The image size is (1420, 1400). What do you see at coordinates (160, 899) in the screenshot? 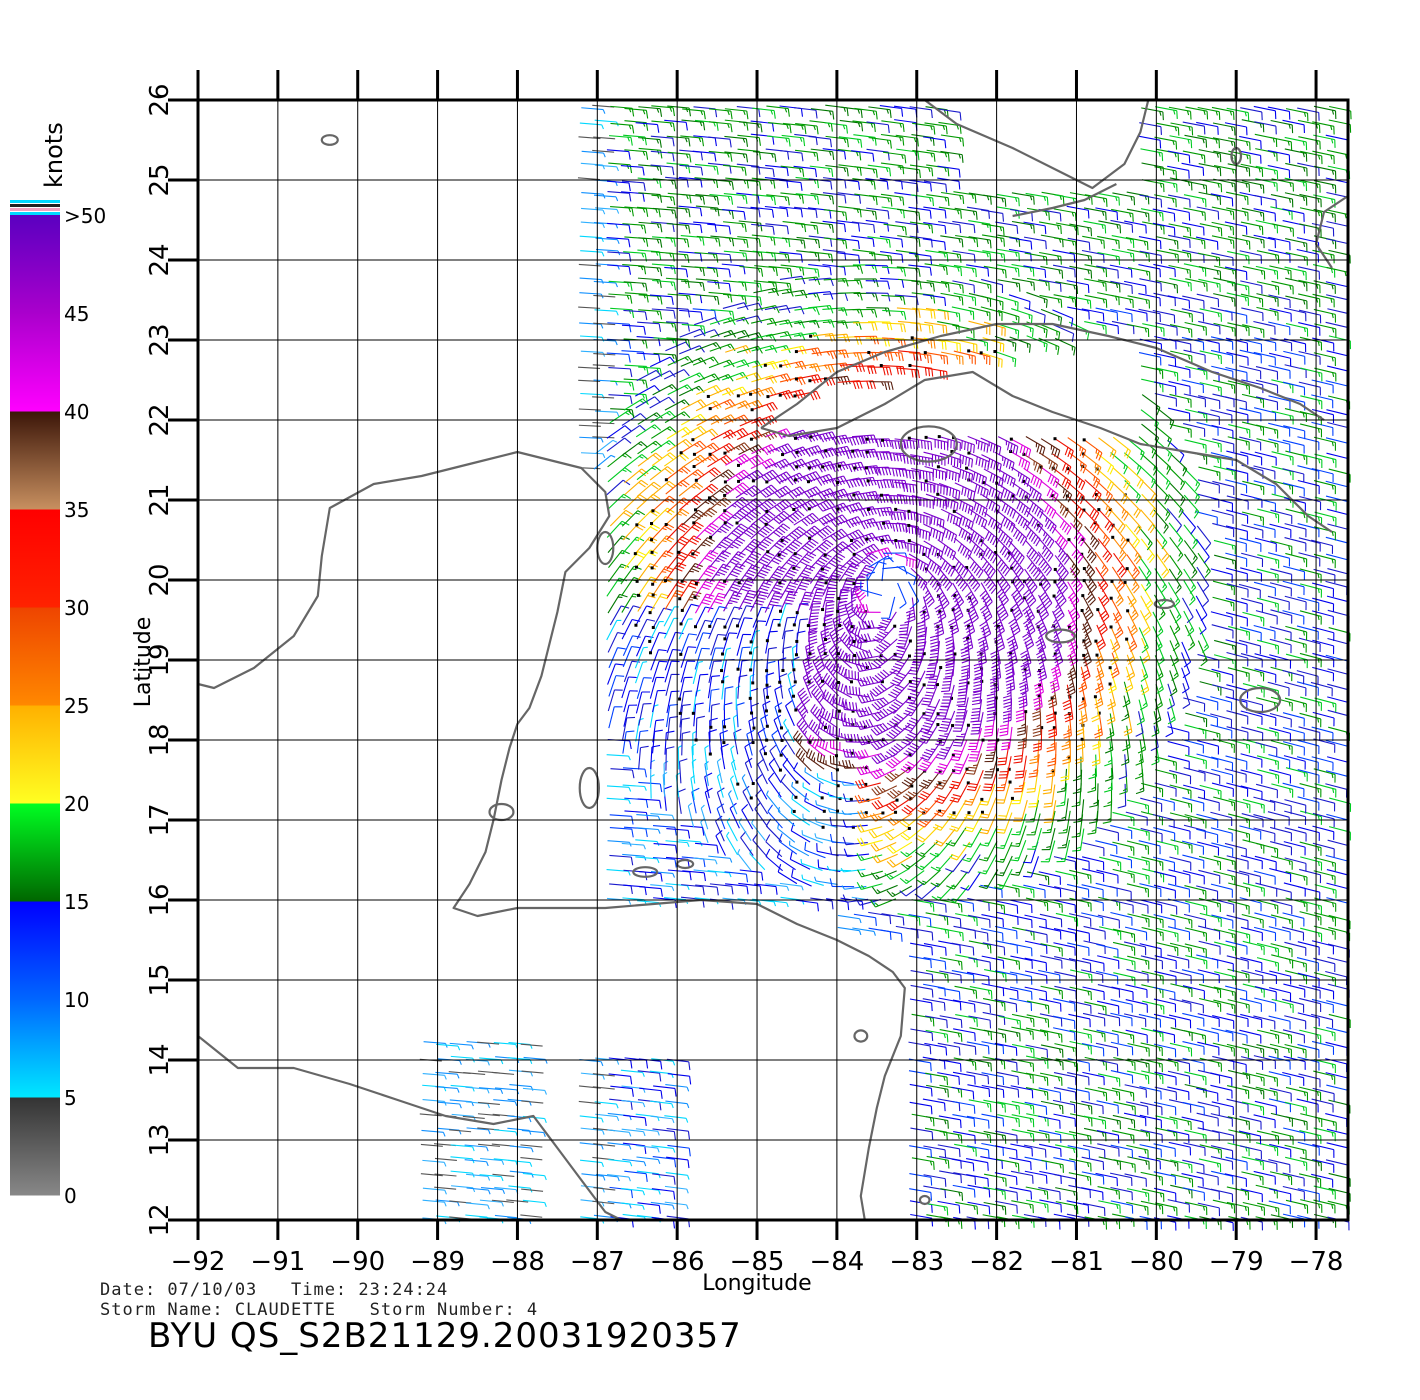
I see `latitude-tick-label: 16` at bounding box center [160, 899].